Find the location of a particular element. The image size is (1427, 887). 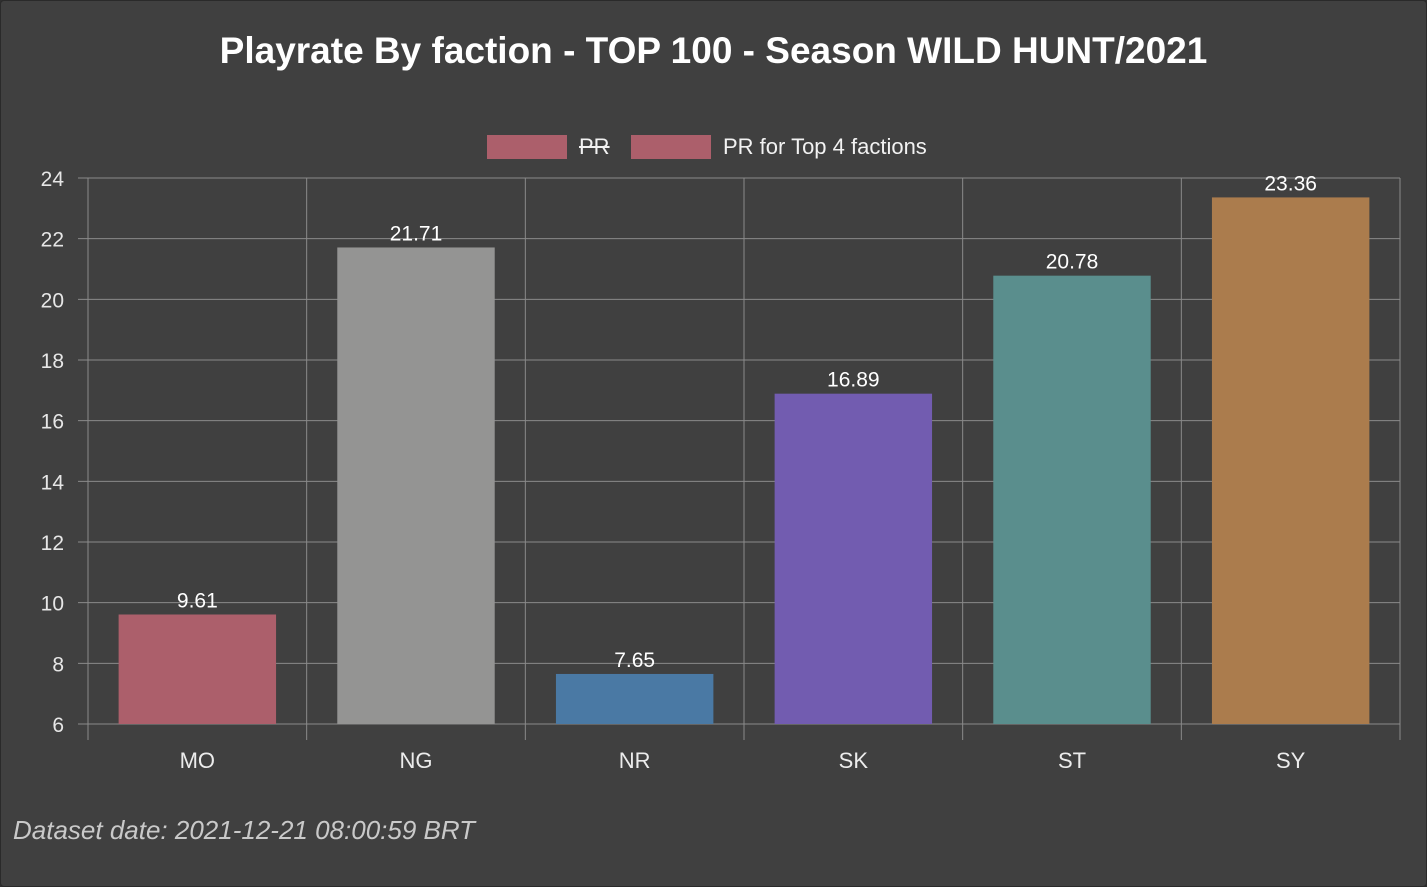

legend-label-pr: PR is located at coordinates (594, 146).